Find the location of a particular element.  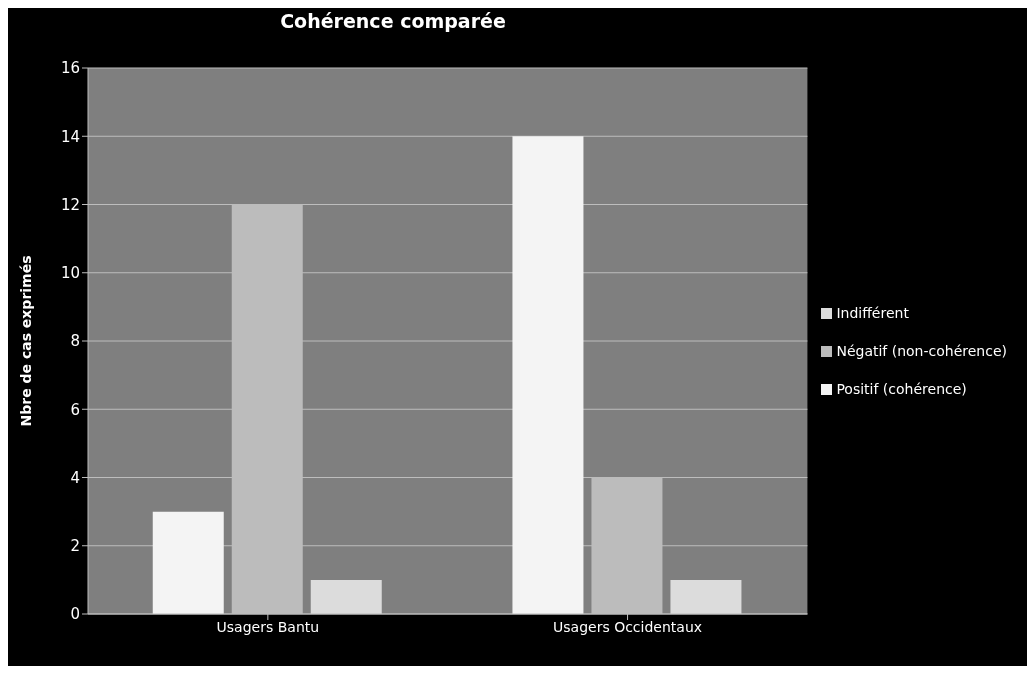

y-tick-label: 4 is located at coordinates (75, 477).